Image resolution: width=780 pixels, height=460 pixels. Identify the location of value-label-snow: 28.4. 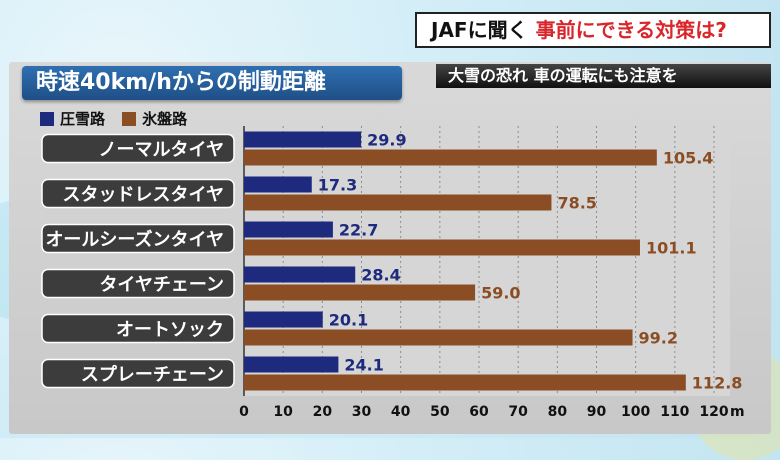
(380, 275).